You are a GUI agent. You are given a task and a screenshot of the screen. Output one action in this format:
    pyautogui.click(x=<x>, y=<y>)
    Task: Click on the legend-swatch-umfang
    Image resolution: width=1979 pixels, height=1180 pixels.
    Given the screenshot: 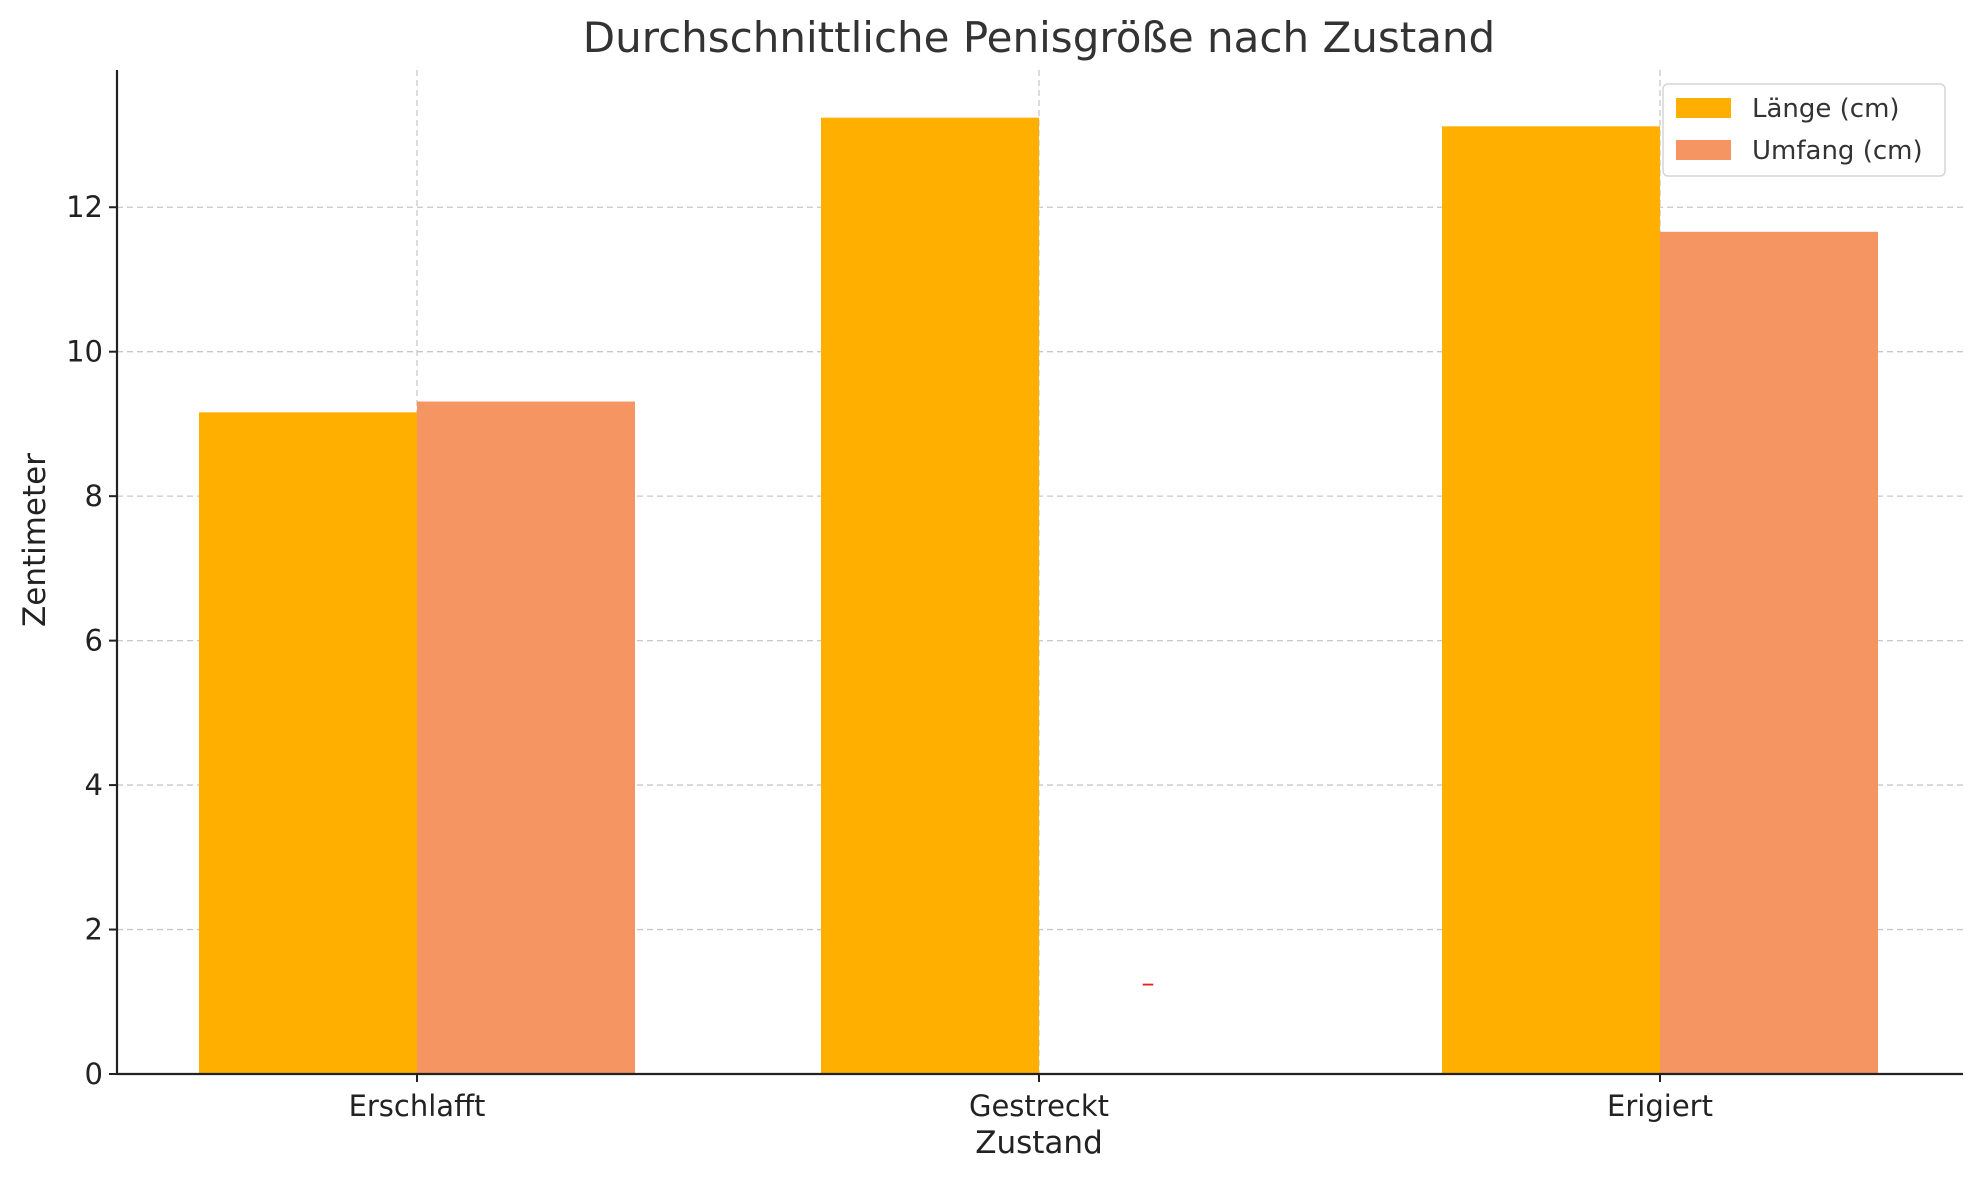 What is the action you would take?
    pyautogui.click(x=1703, y=150)
    